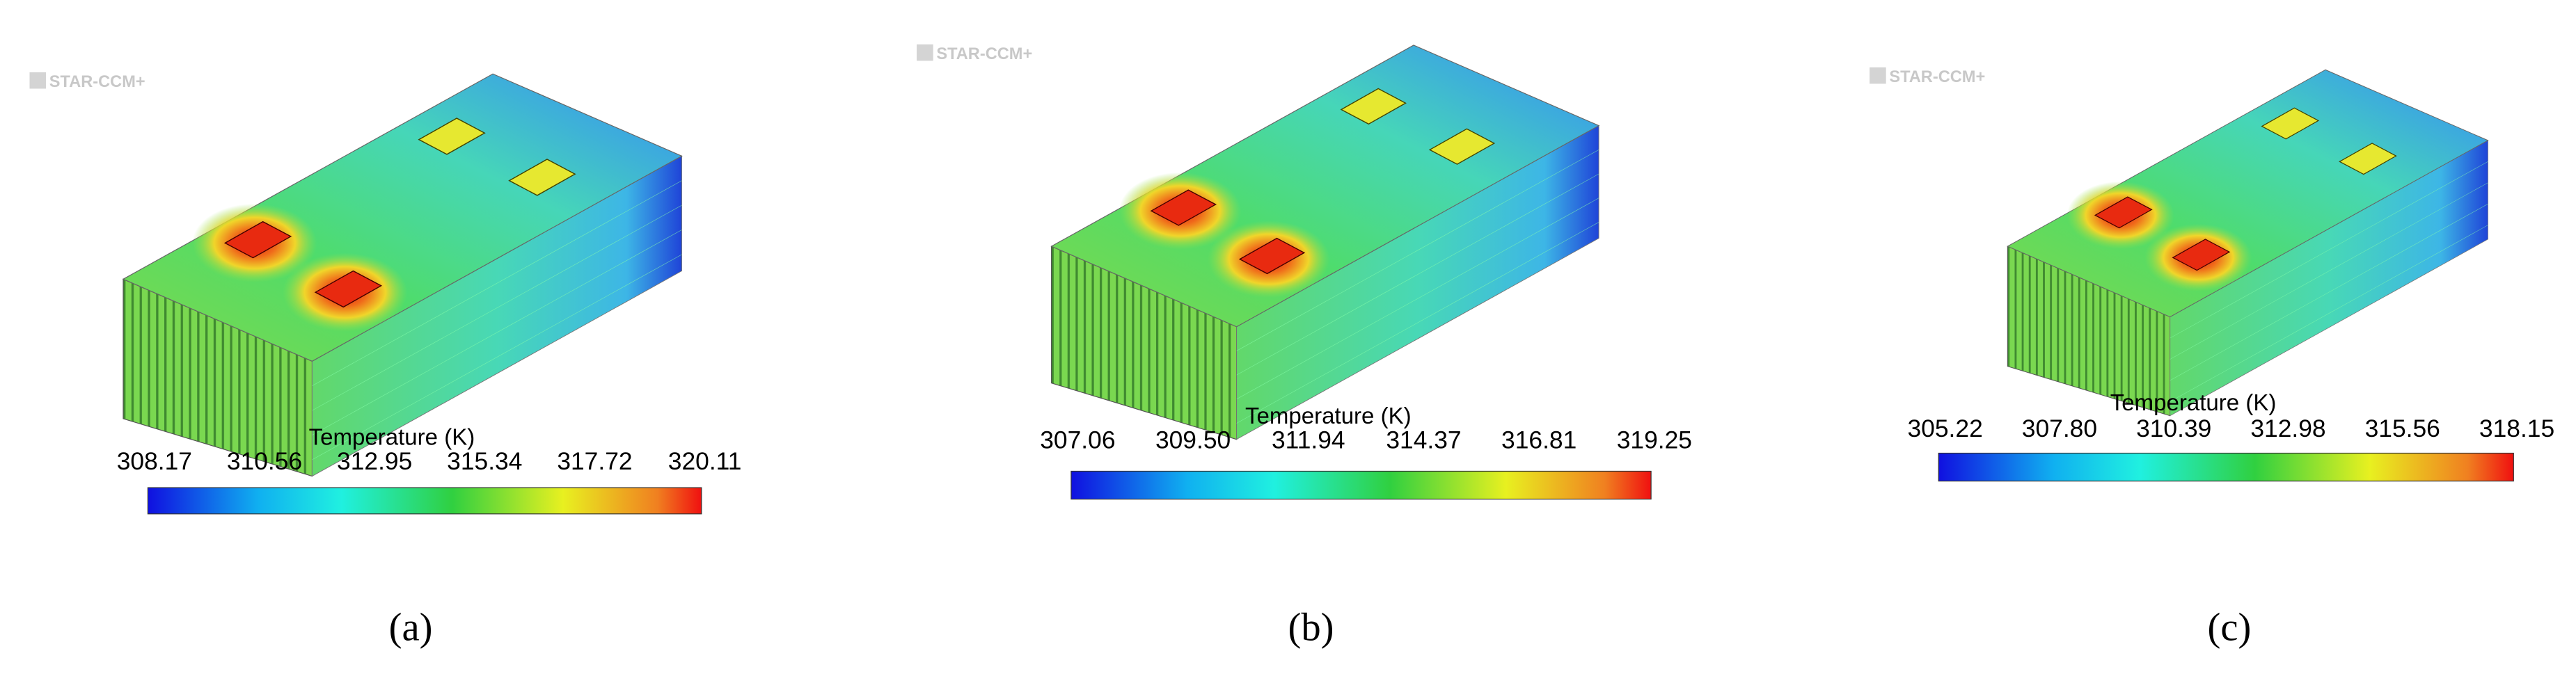 This screenshot has width=2576, height=674. What do you see at coordinates (1423, 440) in the screenshot?
I see `colorbar-tick-label: 314.37` at bounding box center [1423, 440].